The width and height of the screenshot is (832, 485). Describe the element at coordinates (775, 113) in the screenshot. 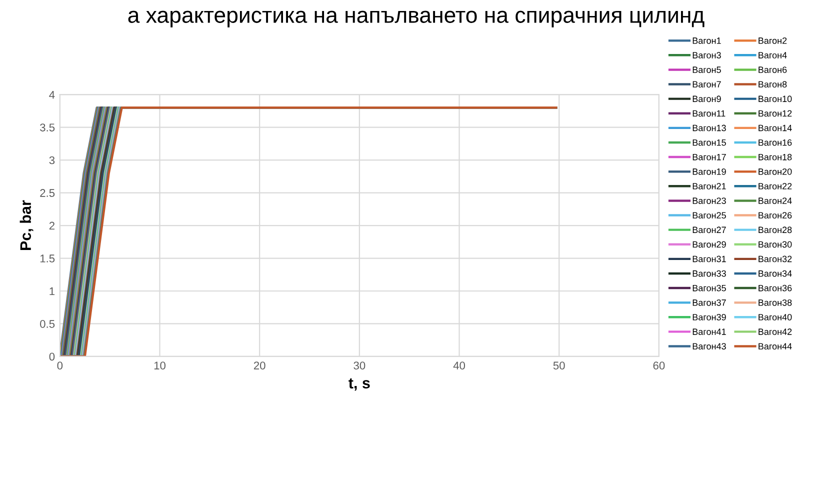

I see `legend-label: Вагон12` at that location.